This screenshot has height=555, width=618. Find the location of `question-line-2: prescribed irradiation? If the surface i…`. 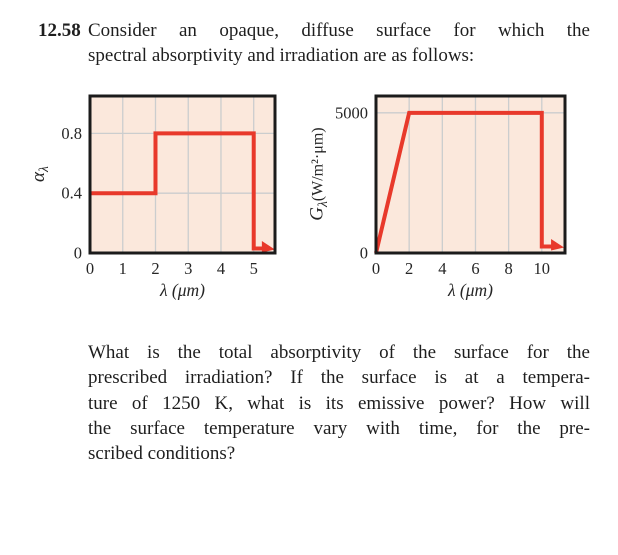

question-line-2: prescribed irradiation? If the surface i… is located at coordinates (339, 378).